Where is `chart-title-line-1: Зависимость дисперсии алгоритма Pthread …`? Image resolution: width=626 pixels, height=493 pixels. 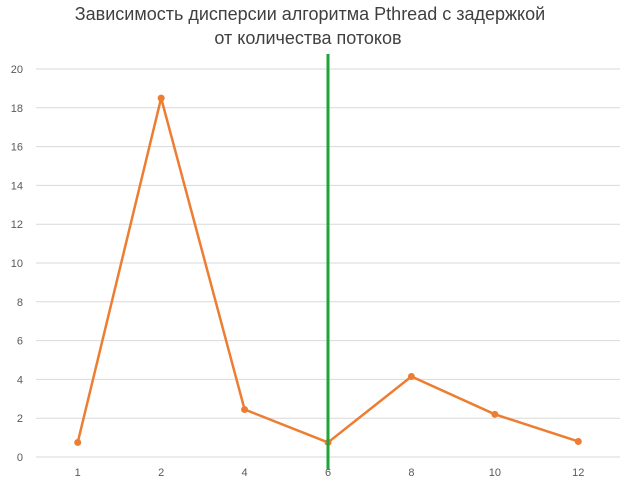
chart-title-line-1: Зависимость дисперсии алгоритма Pthread … is located at coordinates (310, 14).